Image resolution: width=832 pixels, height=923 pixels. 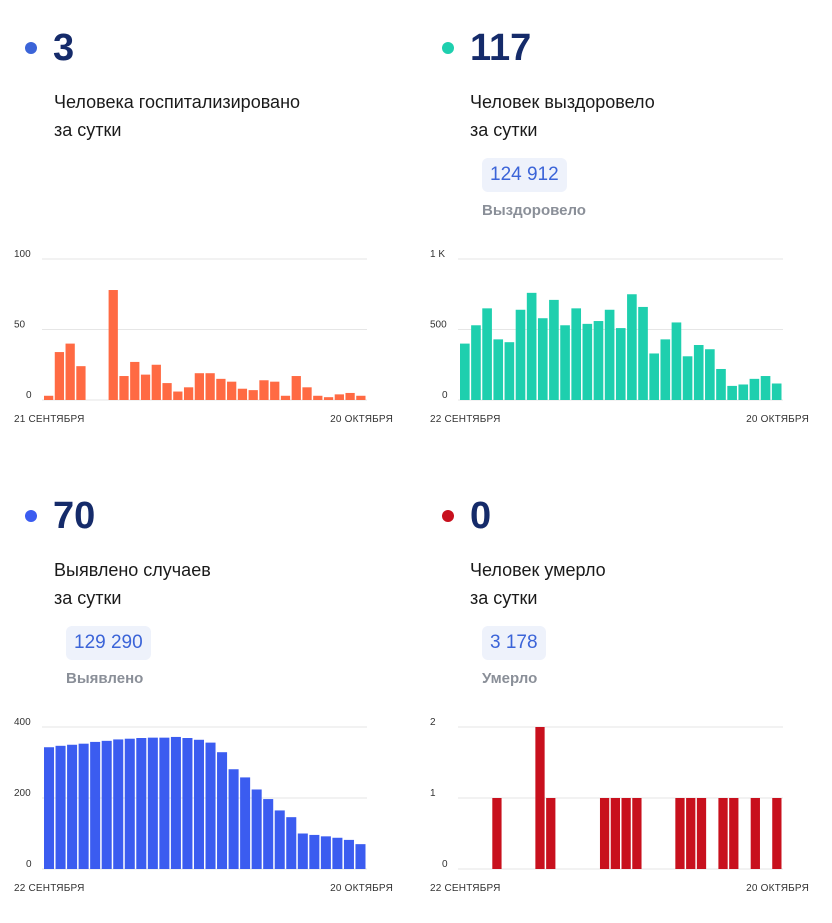 What do you see at coordinates (20, 325) in the screenshot?
I see `y-tick-label: 50` at bounding box center [20, 325].